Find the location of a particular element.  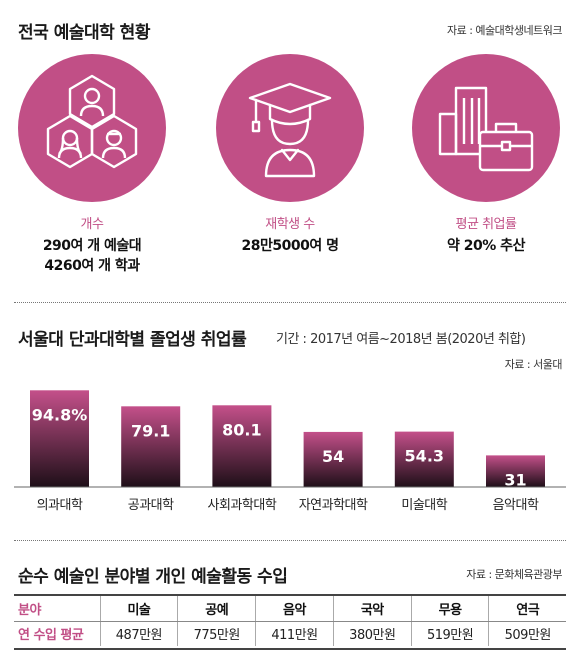

table-col-header: 무용 is located at coordinates (449, 609).